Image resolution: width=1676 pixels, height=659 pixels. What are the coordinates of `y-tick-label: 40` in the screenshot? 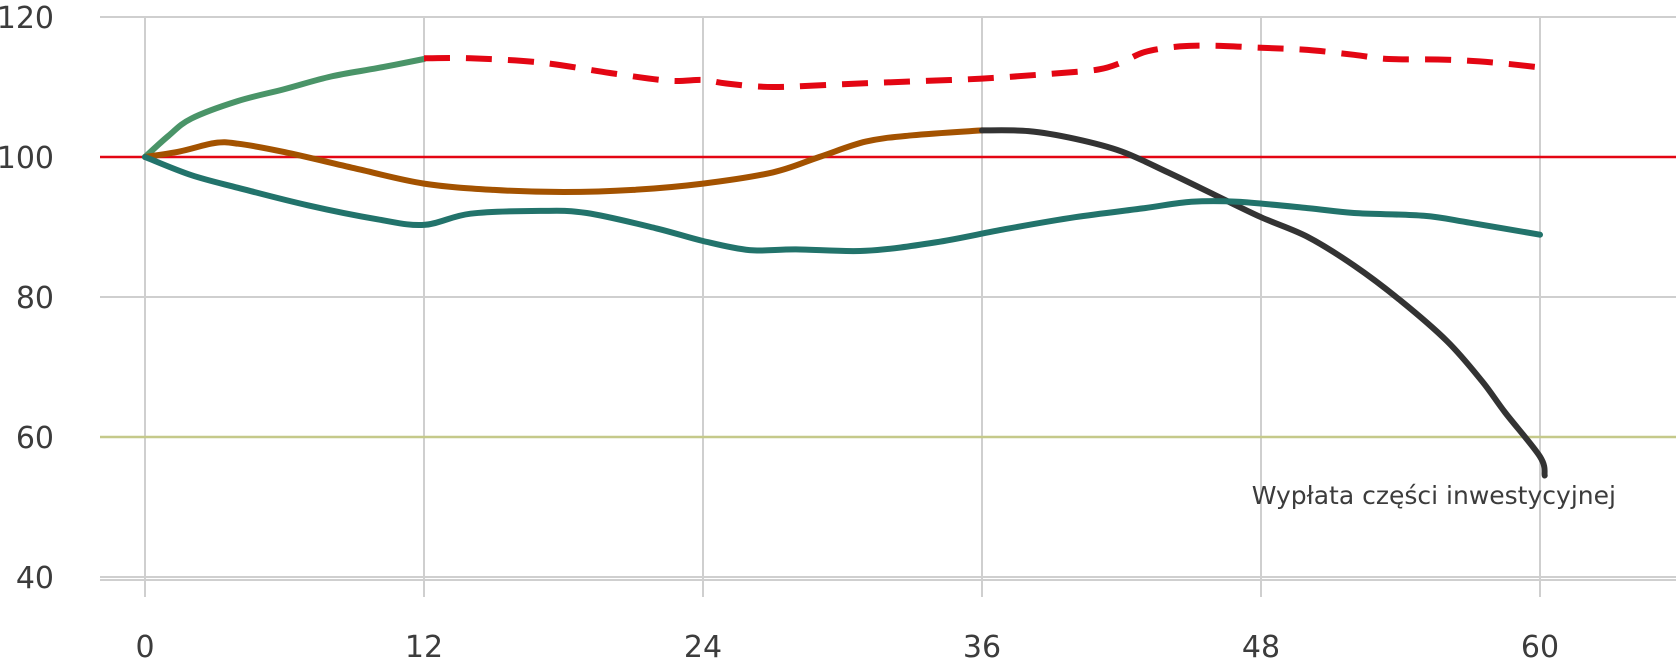 It's located at (35, 578).